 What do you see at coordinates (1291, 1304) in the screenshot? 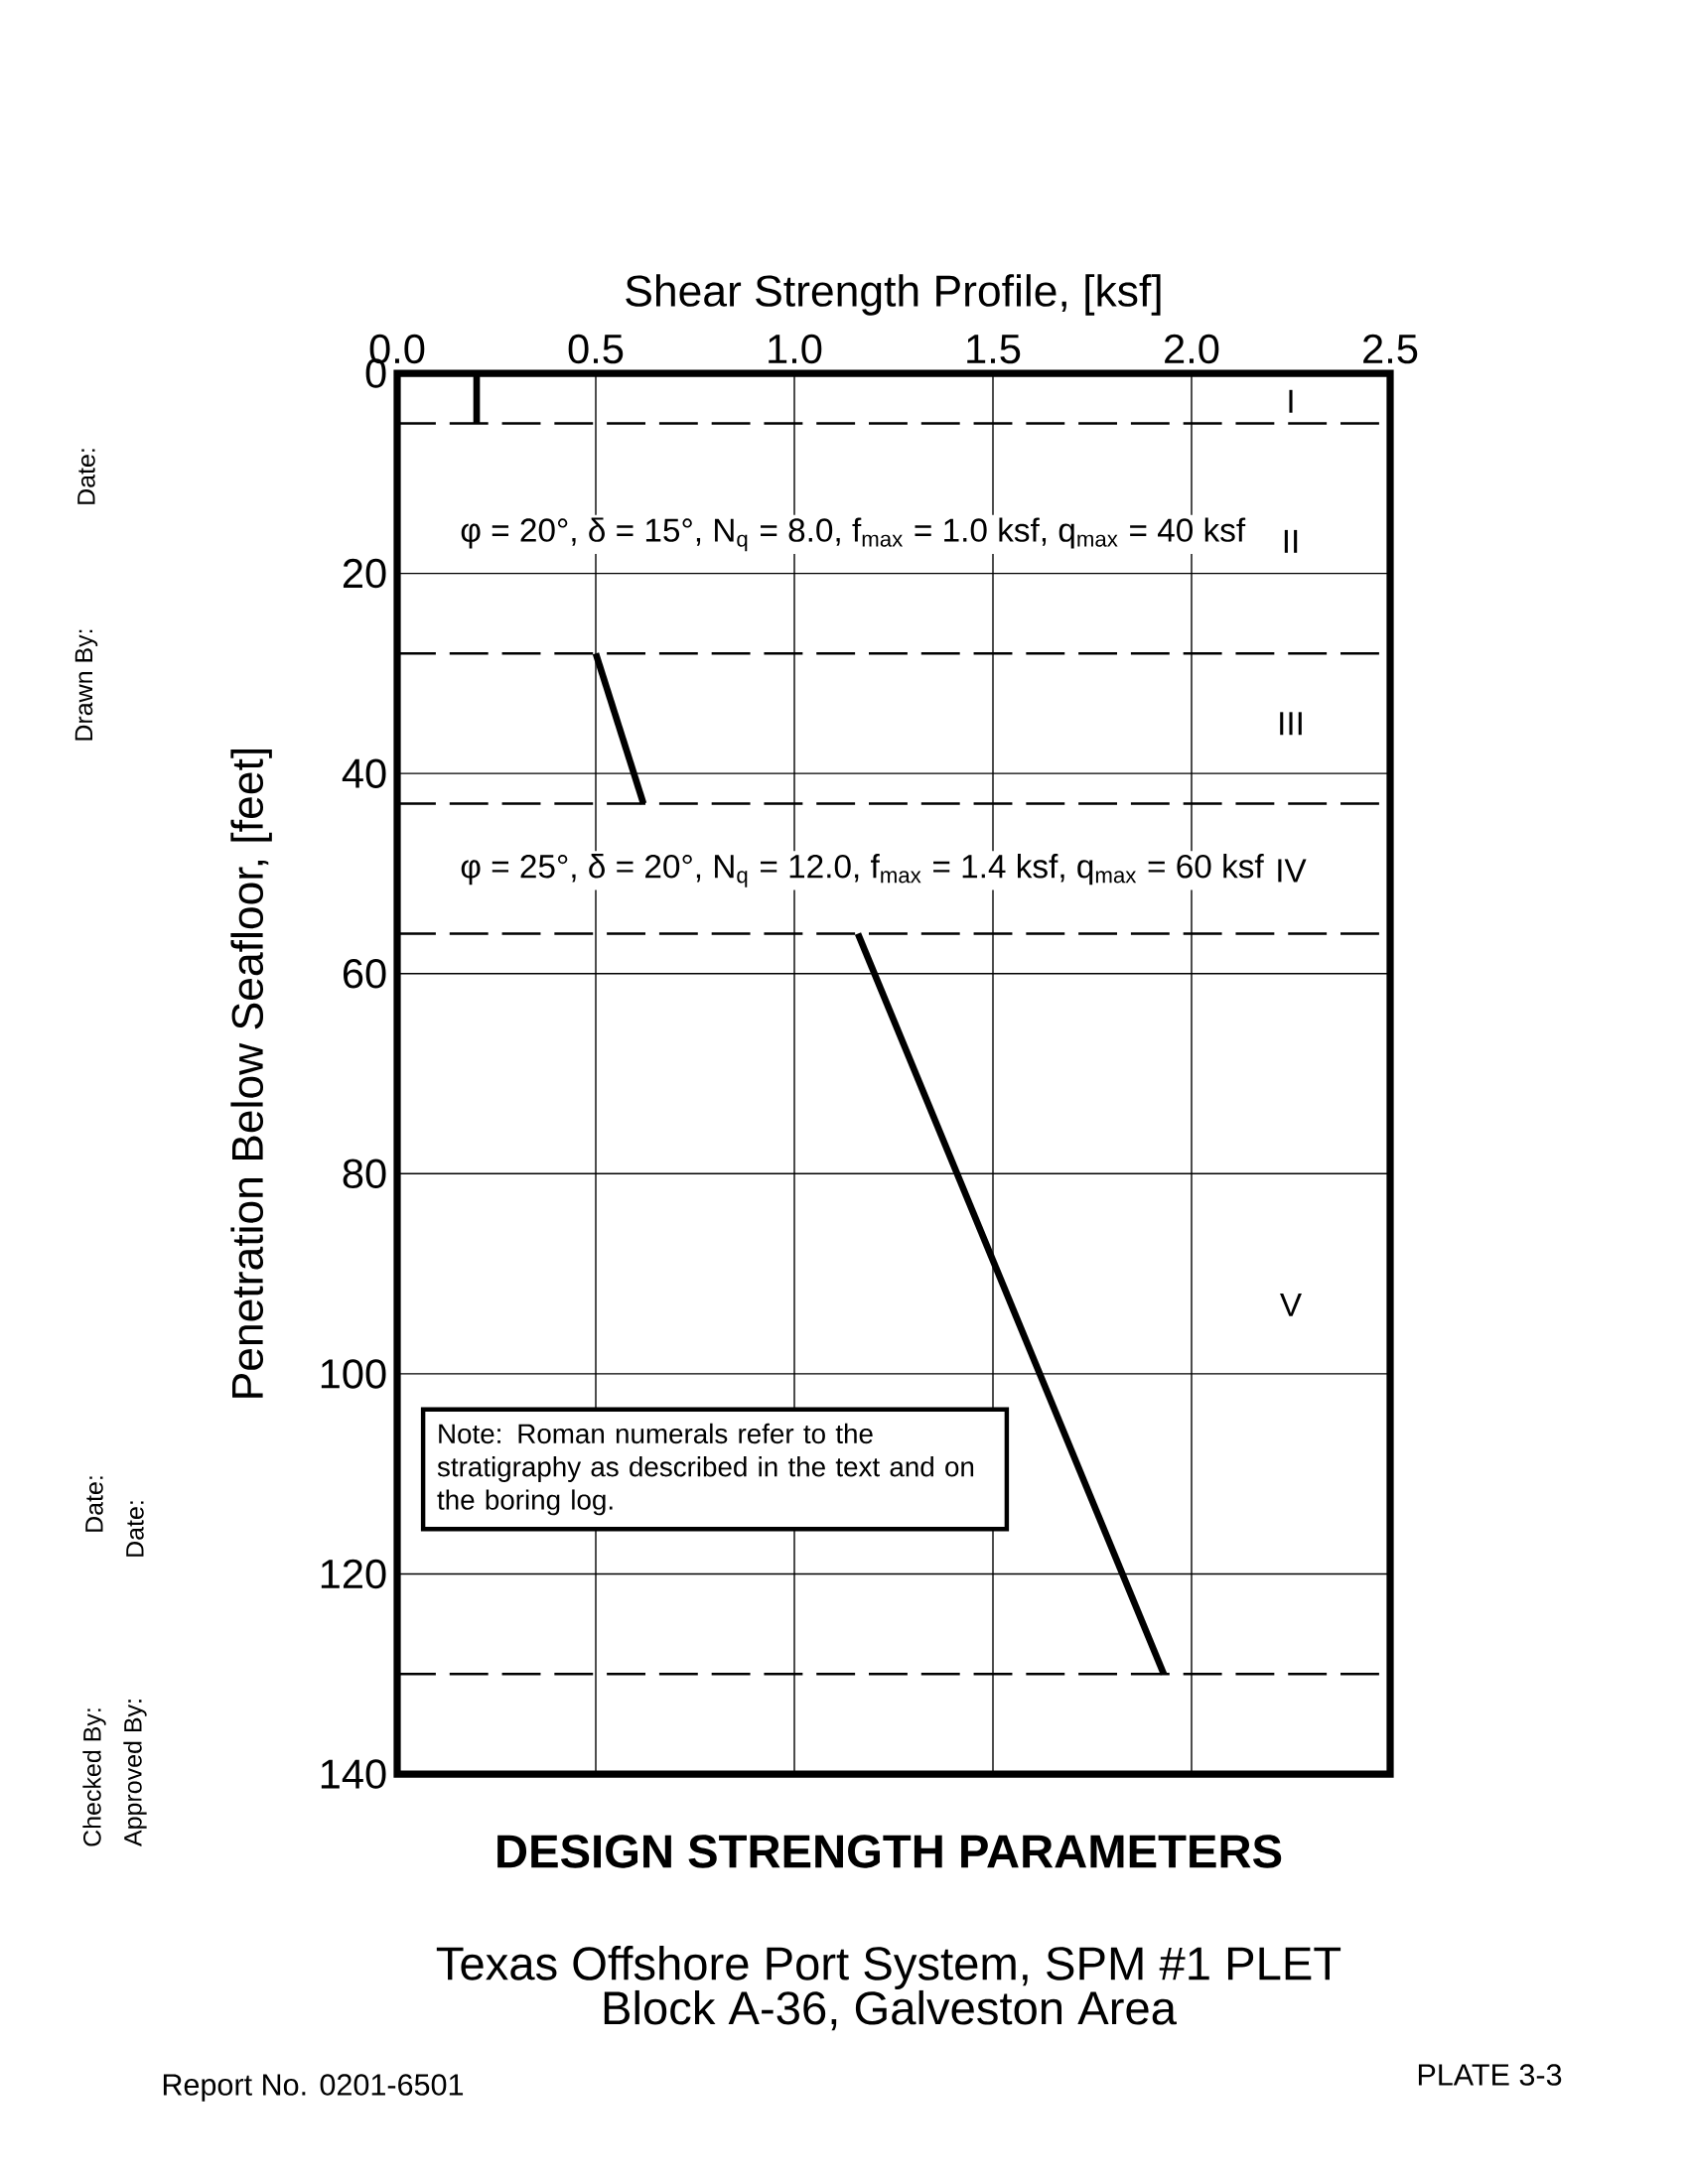
I see `annotation: V` at bounding box center [1291, 1304].